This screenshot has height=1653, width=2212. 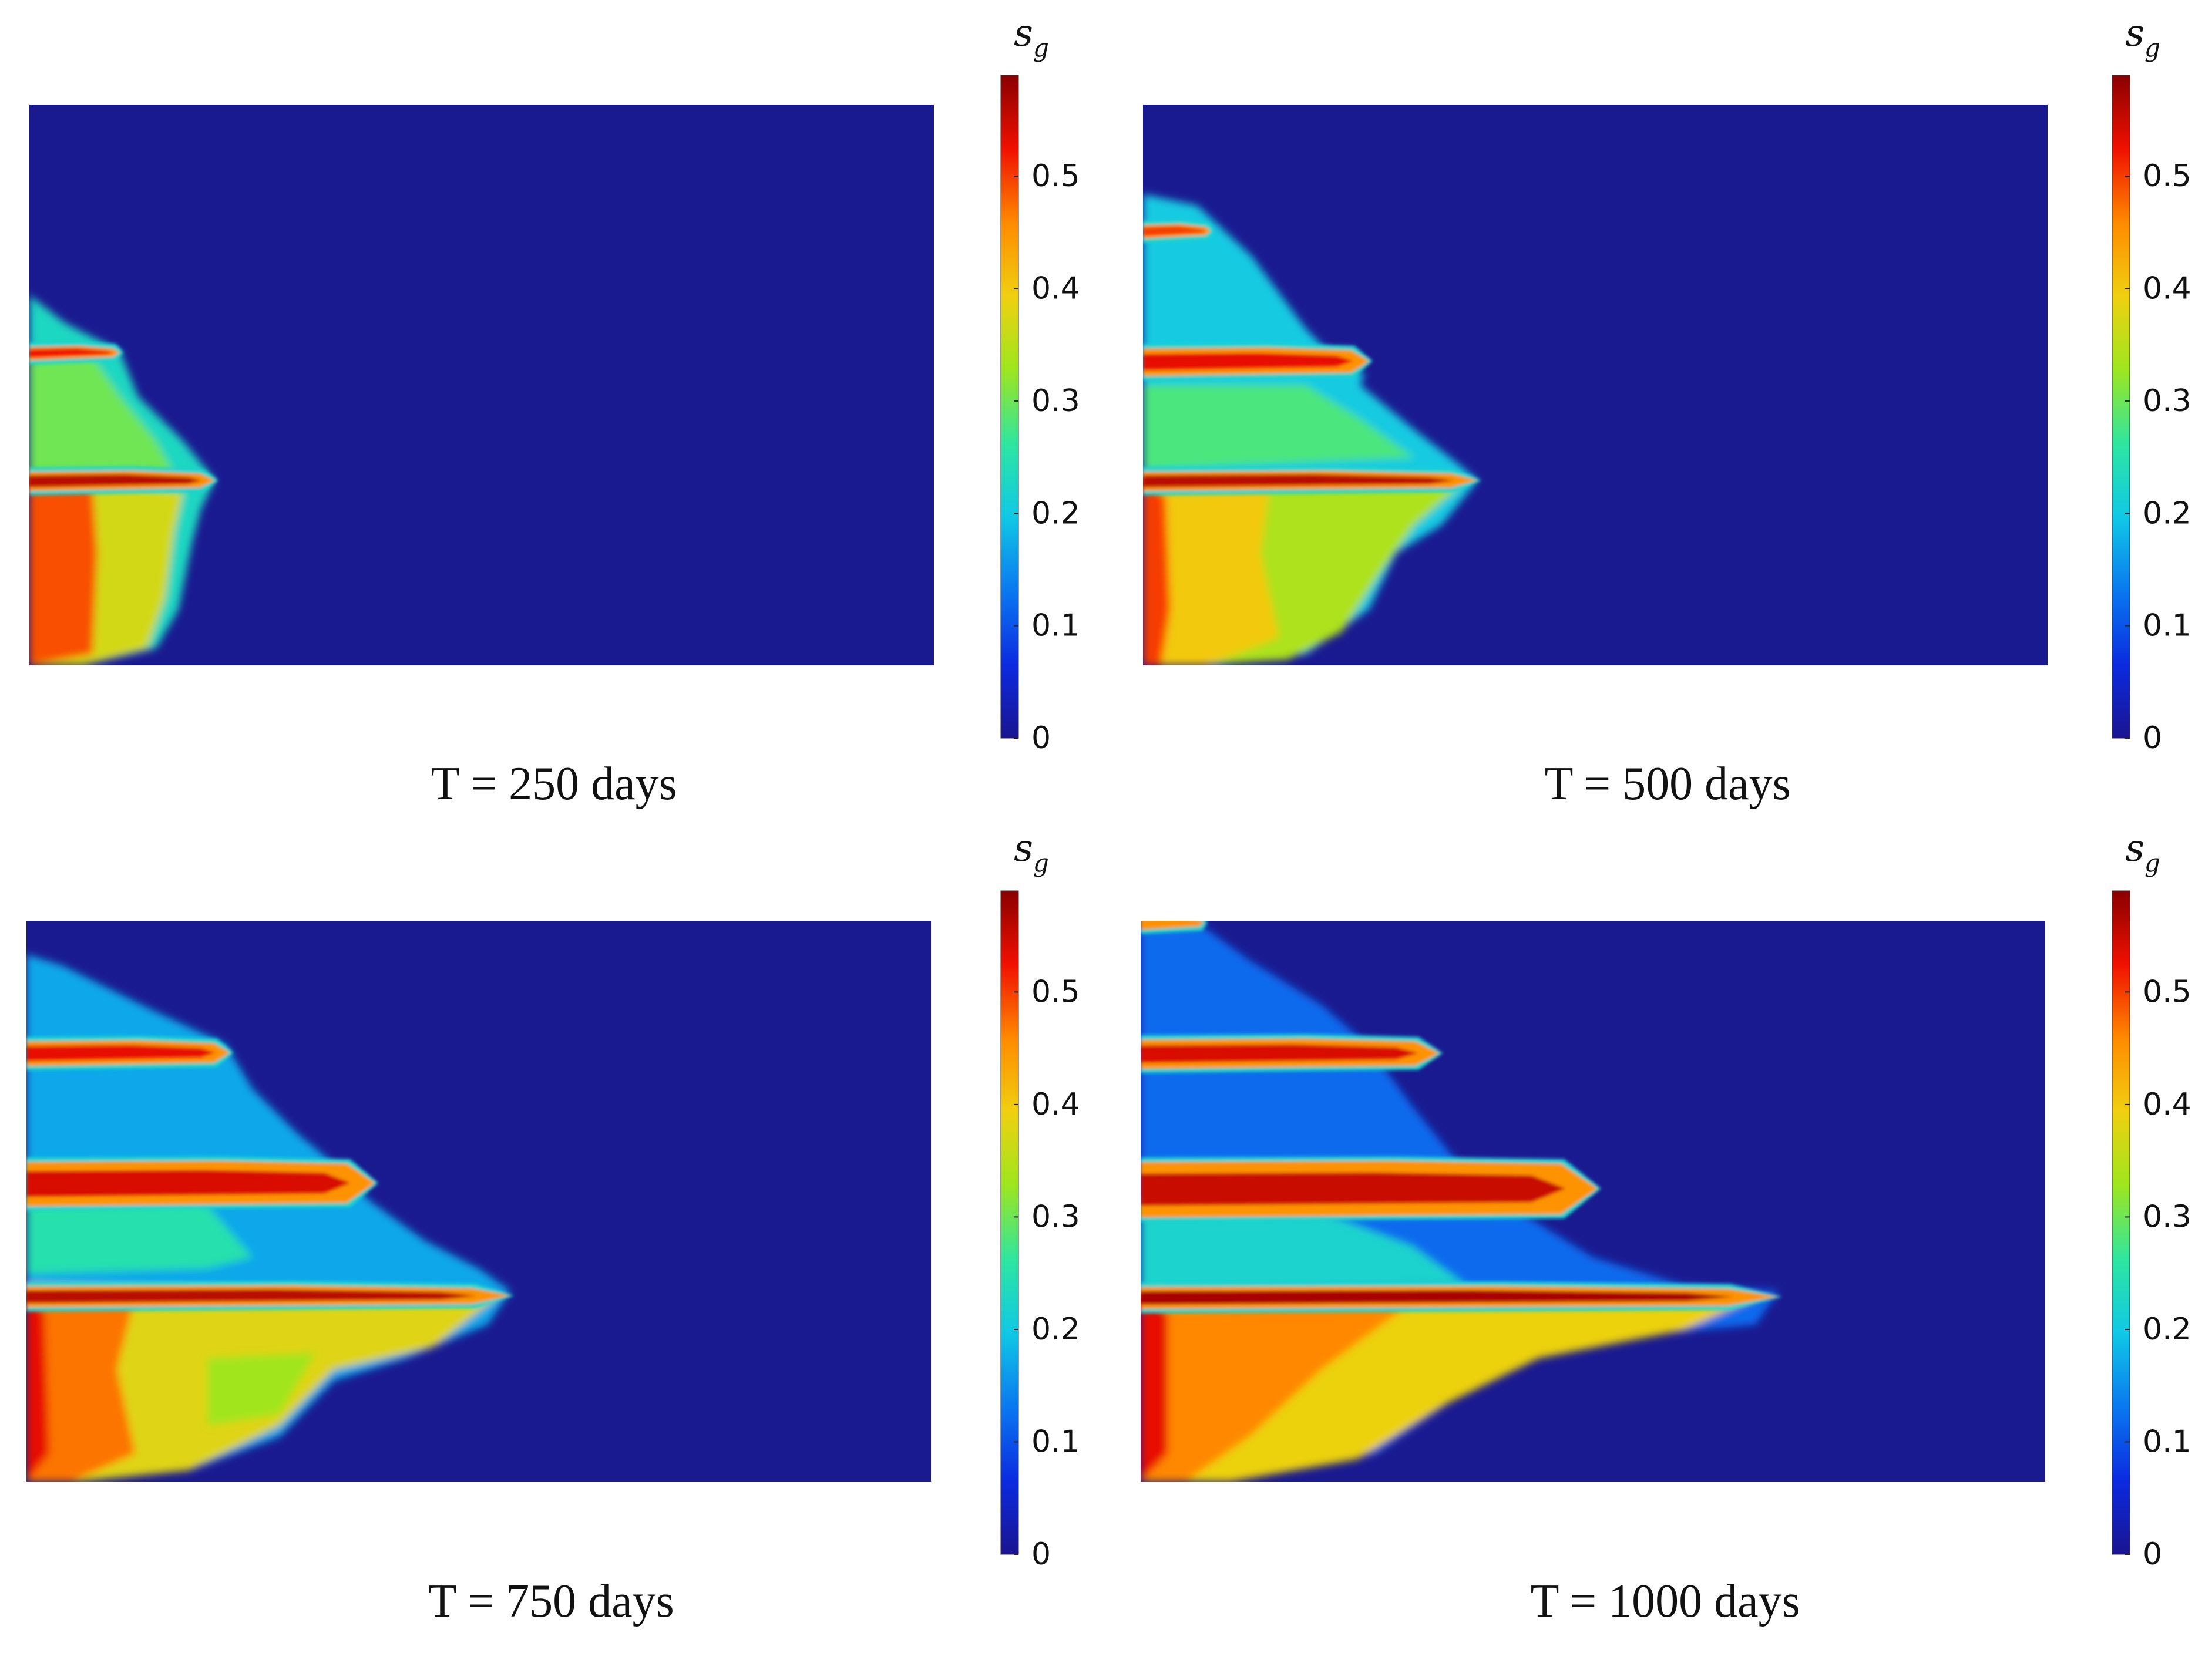 I want to click on panel-caption: T = 1000 days, so click(x=1665, y=1601).